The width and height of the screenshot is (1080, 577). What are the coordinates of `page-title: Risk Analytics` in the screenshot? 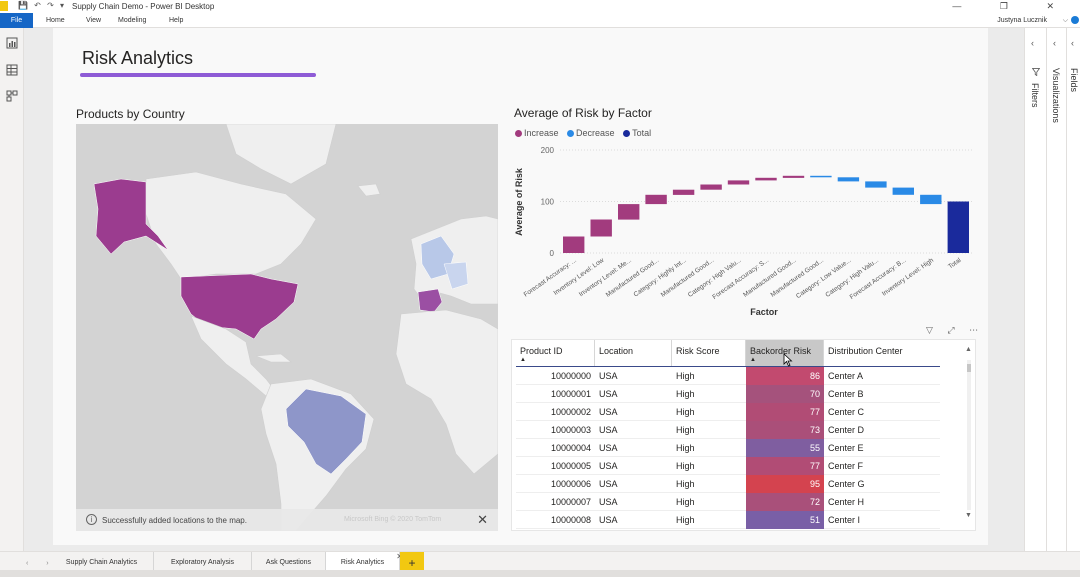 It's located at (138, 58).